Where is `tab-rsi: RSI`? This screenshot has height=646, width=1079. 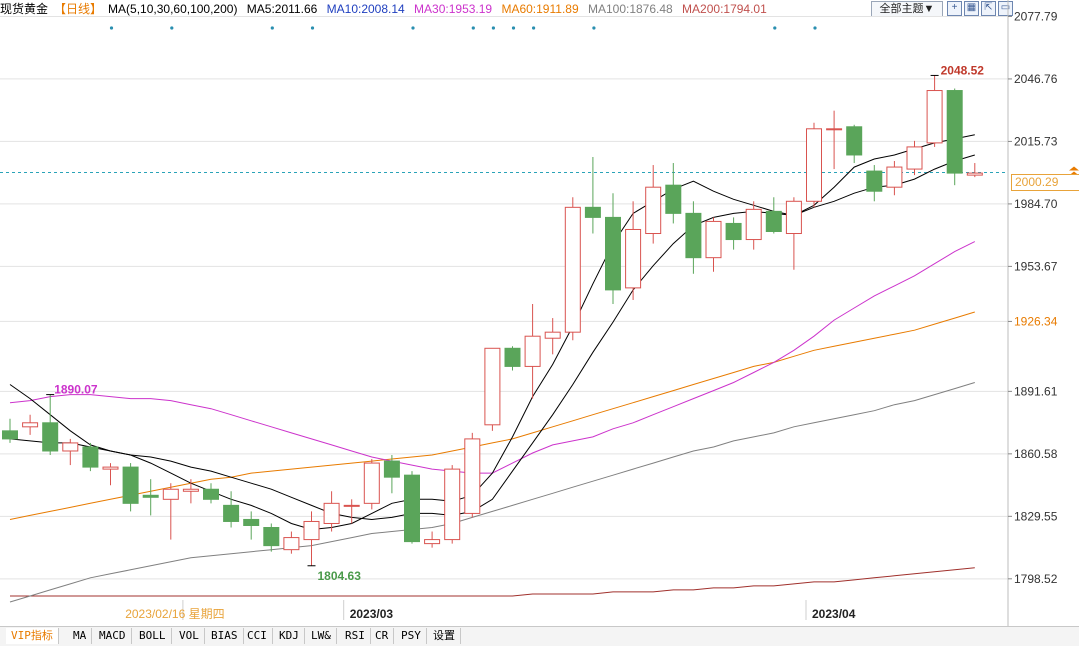 tab-rsi: RSI is located at coordinates (355, 636).